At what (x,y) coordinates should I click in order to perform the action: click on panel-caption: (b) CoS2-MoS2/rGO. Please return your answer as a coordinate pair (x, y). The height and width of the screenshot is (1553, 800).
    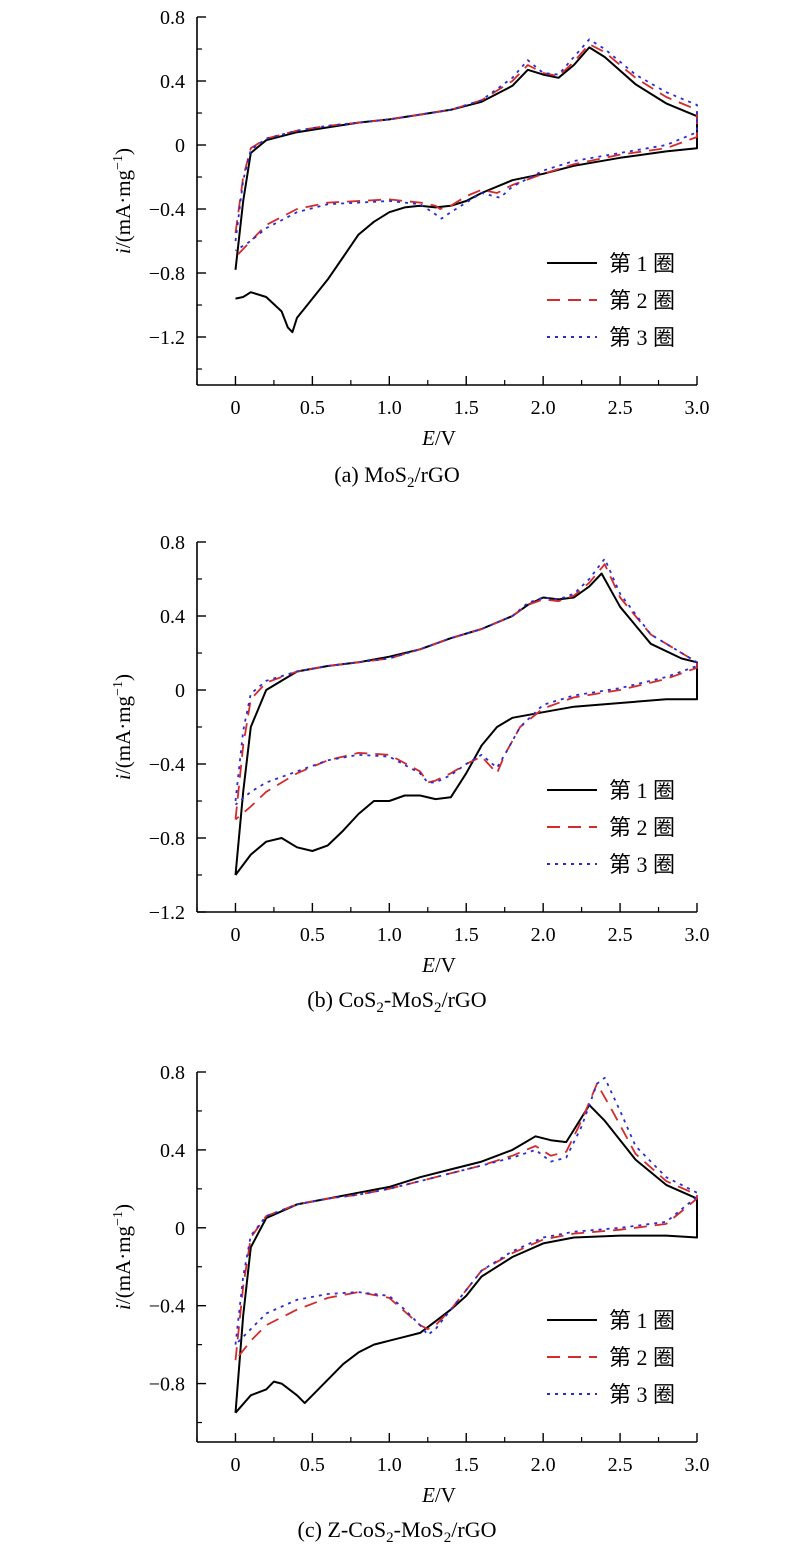
    Looking at the image, I should click on (396, 1001).